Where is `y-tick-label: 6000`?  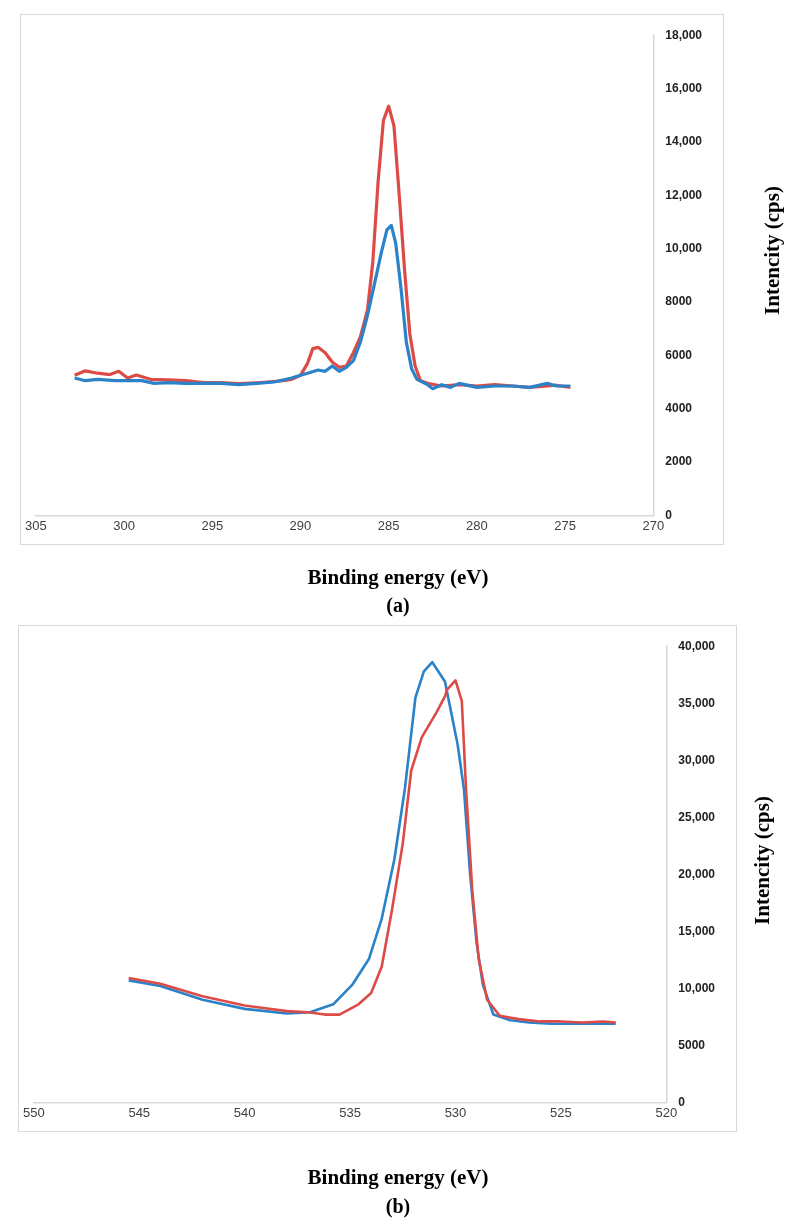 y-tick-label: 6000 is located at coordinates (679, 354).